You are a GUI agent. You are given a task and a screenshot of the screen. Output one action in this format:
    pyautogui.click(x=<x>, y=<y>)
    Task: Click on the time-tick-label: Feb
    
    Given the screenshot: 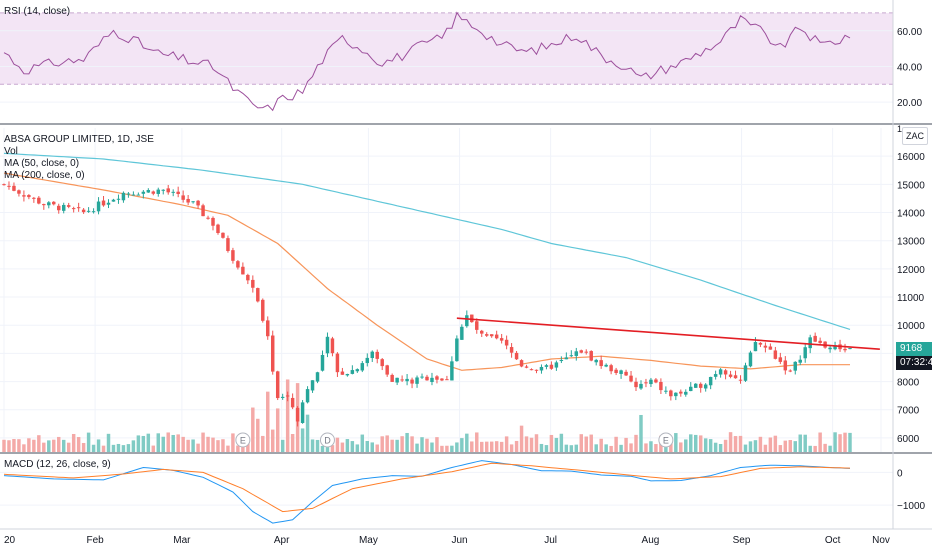 What is the action you would take?
    pyautogui.click(x=95, y=540)
    